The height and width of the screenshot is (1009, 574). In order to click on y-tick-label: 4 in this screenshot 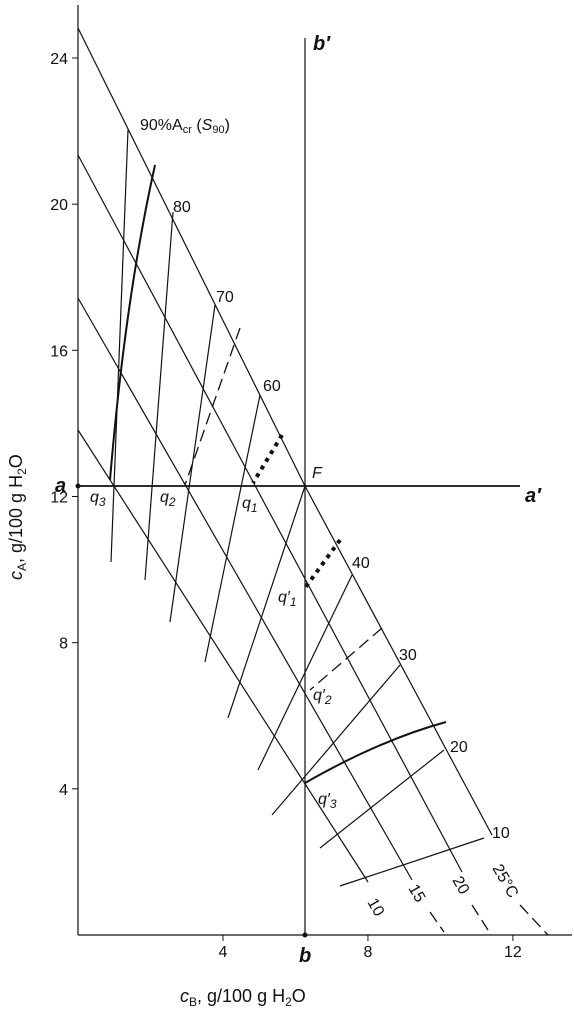, I will do `click(63, 790)`.